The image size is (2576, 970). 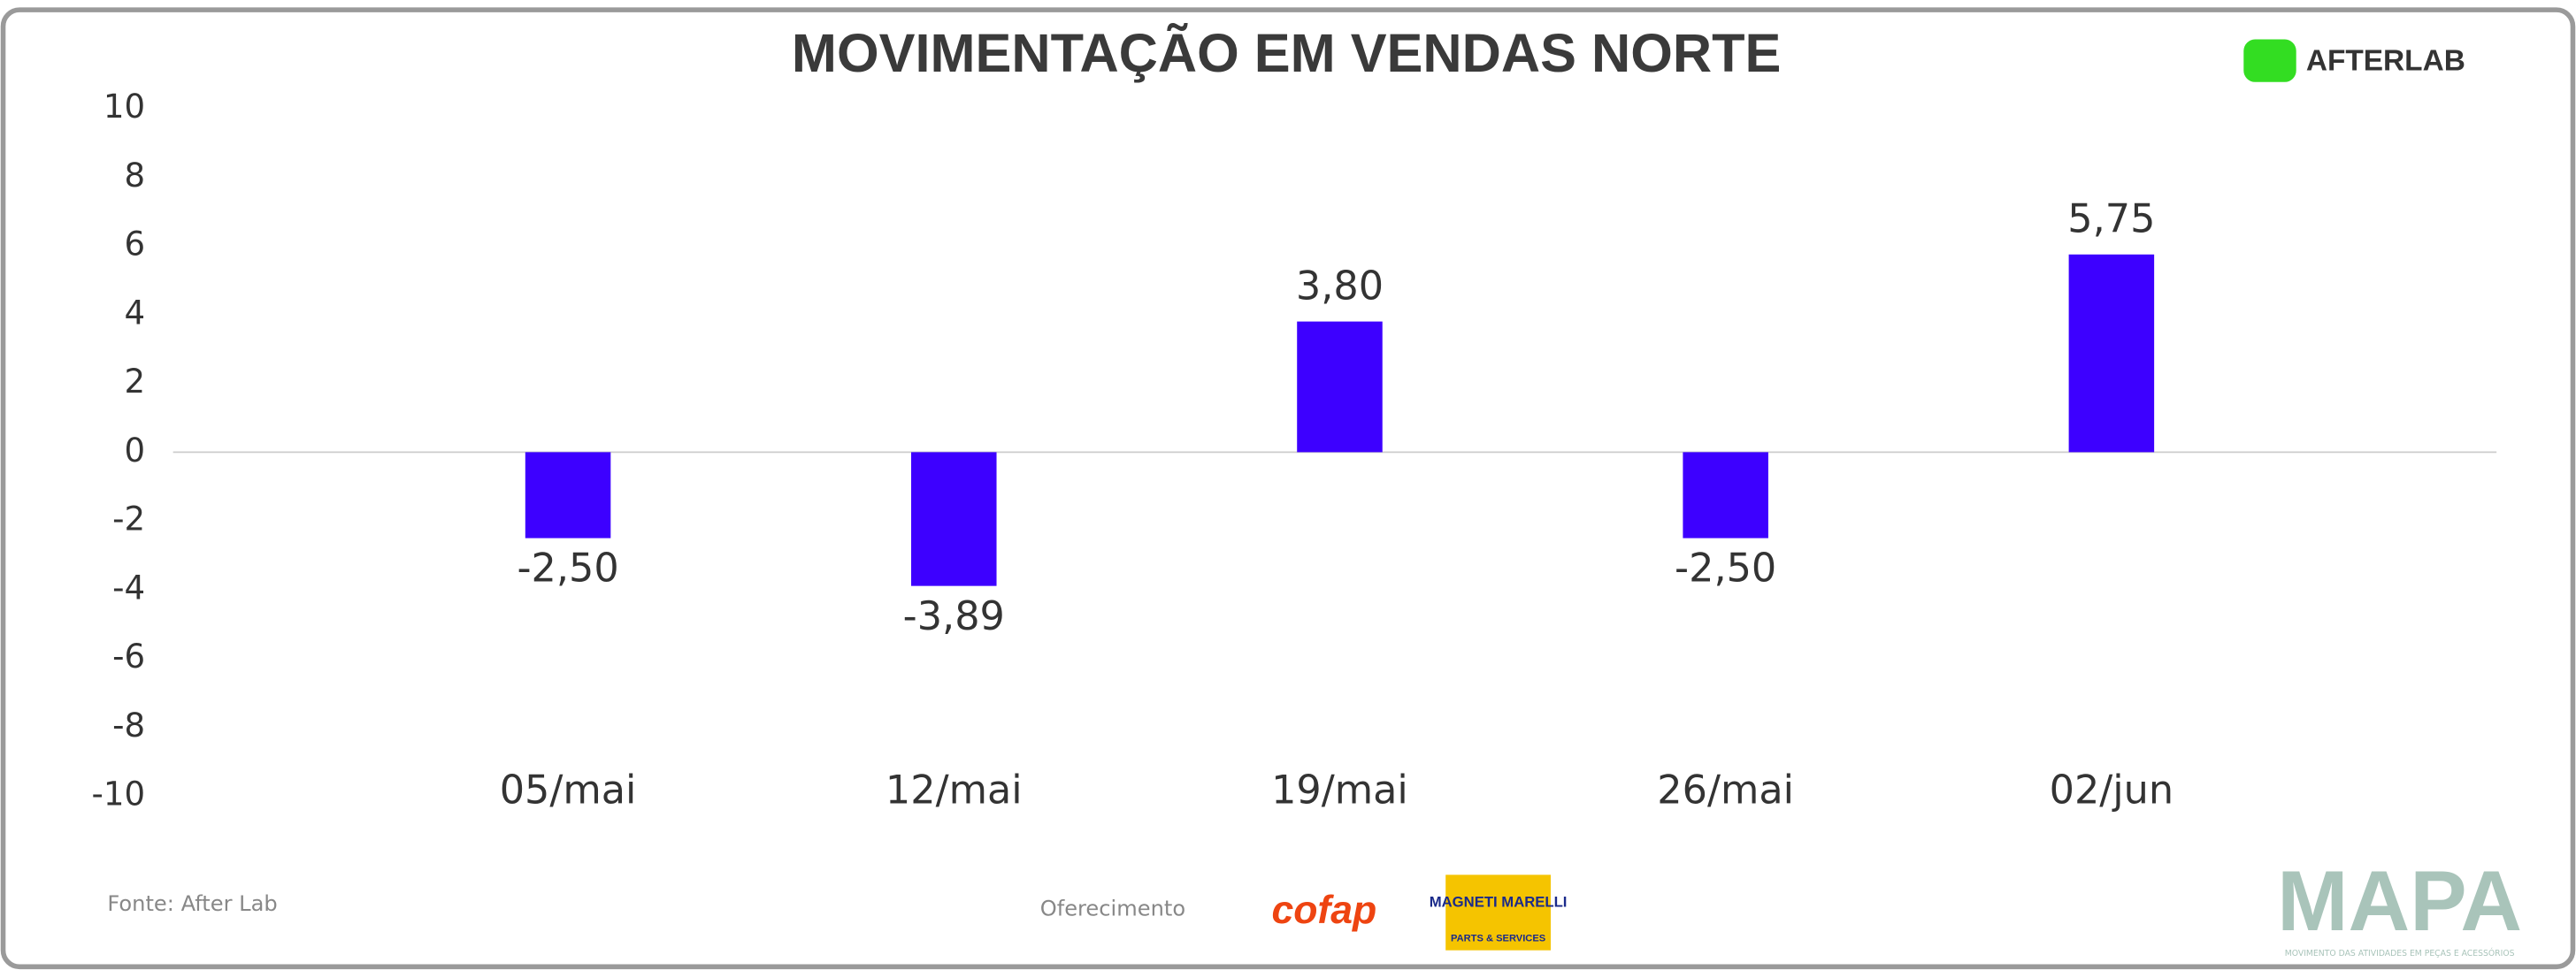 What do you see at coordinates (954, 616) in the screenshot?
I see `data-label: -3,89` at bounding box center [954, 616].